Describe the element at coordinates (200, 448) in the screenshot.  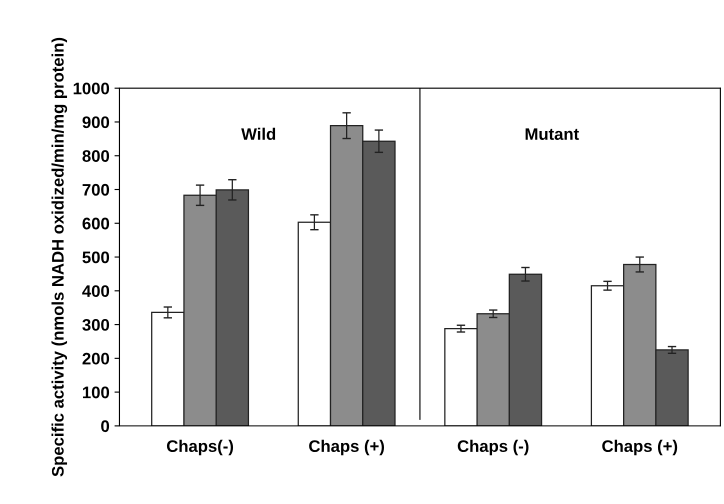
I see `x-tick-label: Chaps(-)` at that location.